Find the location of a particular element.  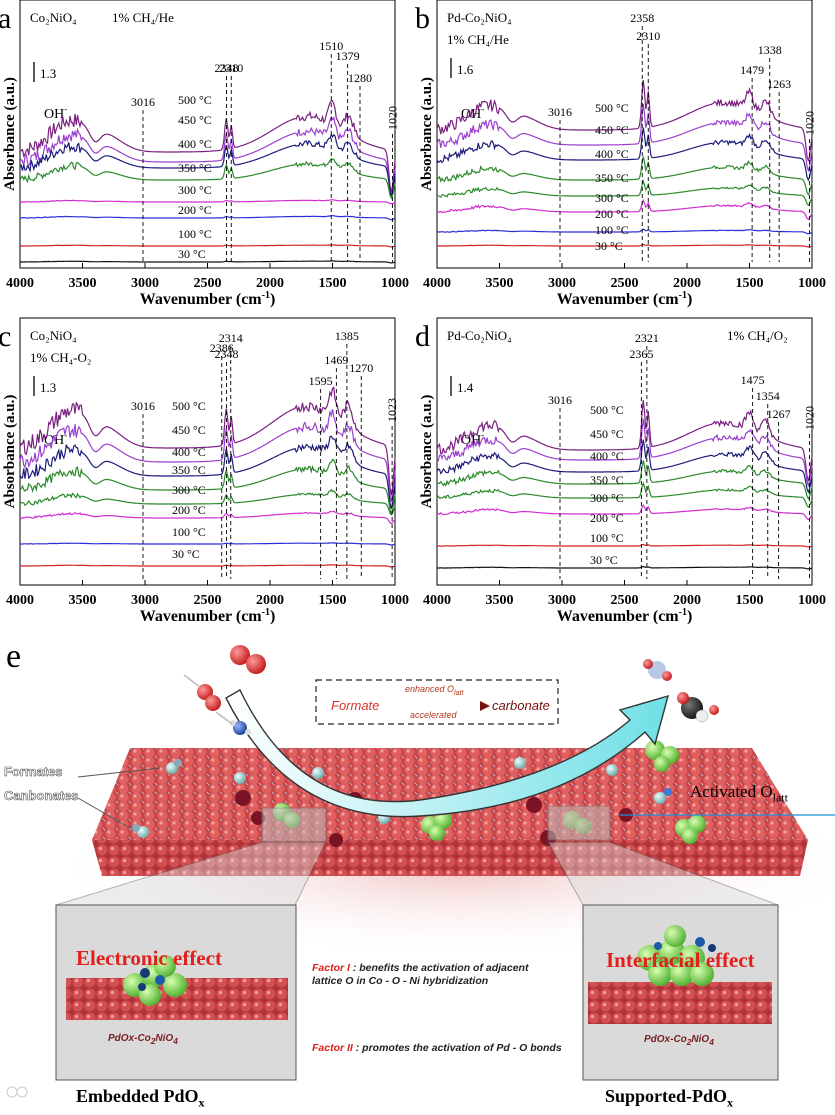

peak-label: 1595 is located at coordinates (321, 381).